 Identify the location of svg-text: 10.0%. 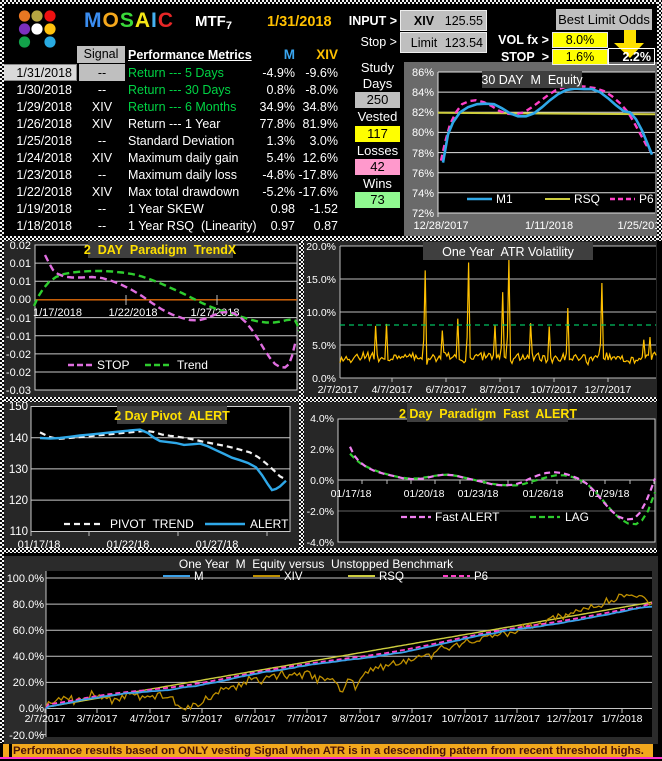
(321, 313).